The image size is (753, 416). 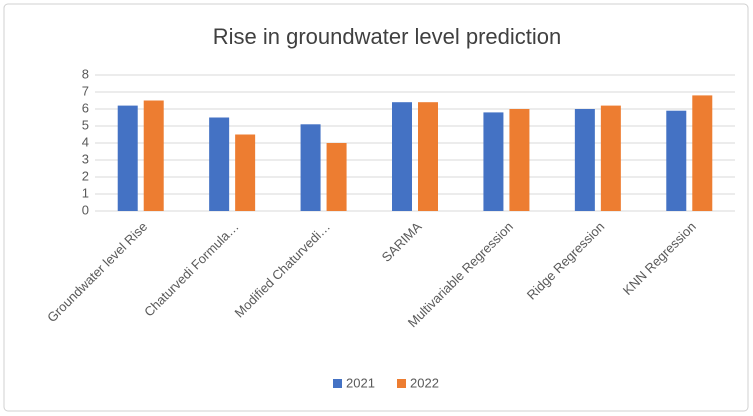 I want to click on legend-label: 2022, so click(x=424, y=382).